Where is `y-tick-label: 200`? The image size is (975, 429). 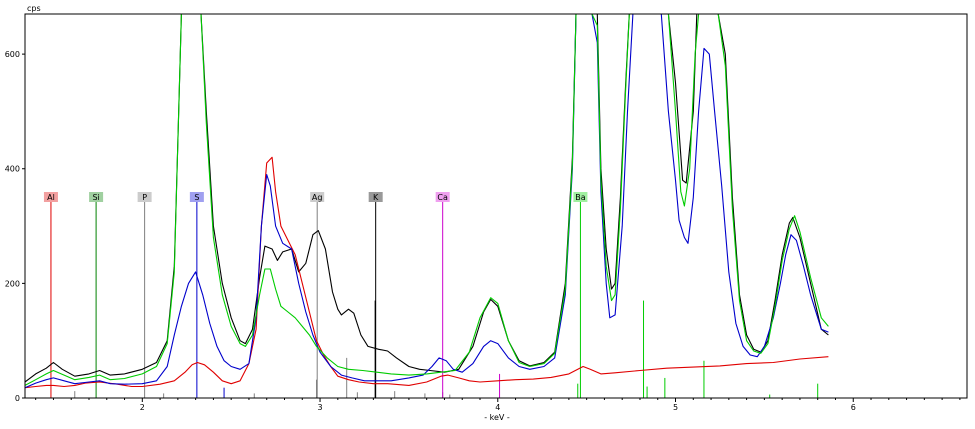 y-tick-label: 200 is located at coordinates (12, 283).